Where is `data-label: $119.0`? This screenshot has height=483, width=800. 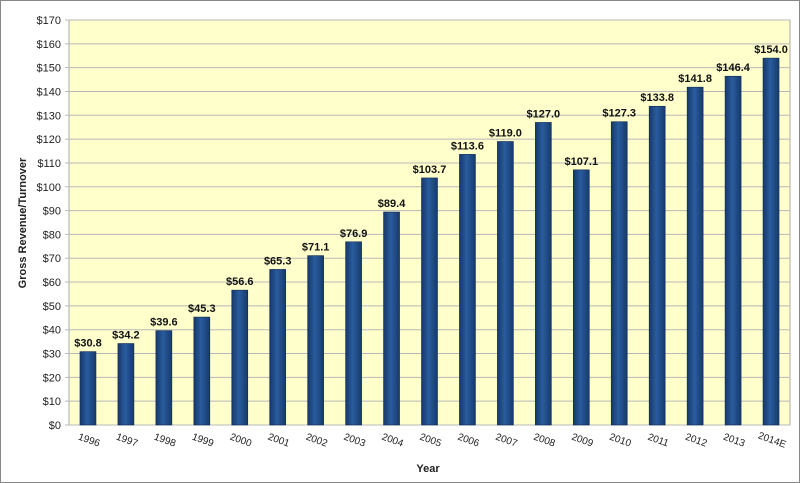
data-label: $119.0 is located at coordinates (505, 134).